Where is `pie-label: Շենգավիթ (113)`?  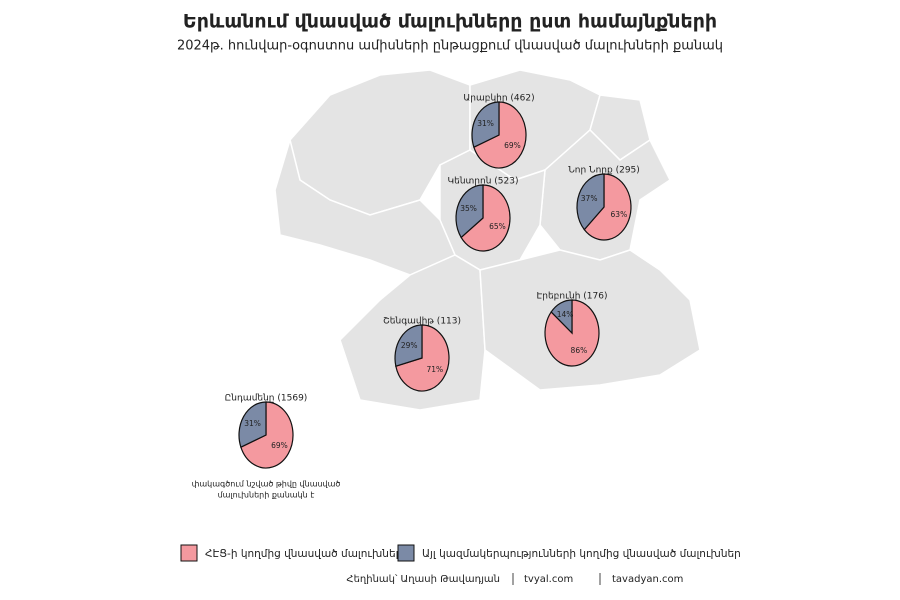 pie-label: Շենգավիթ (113) is located at coordinates (422, 322).